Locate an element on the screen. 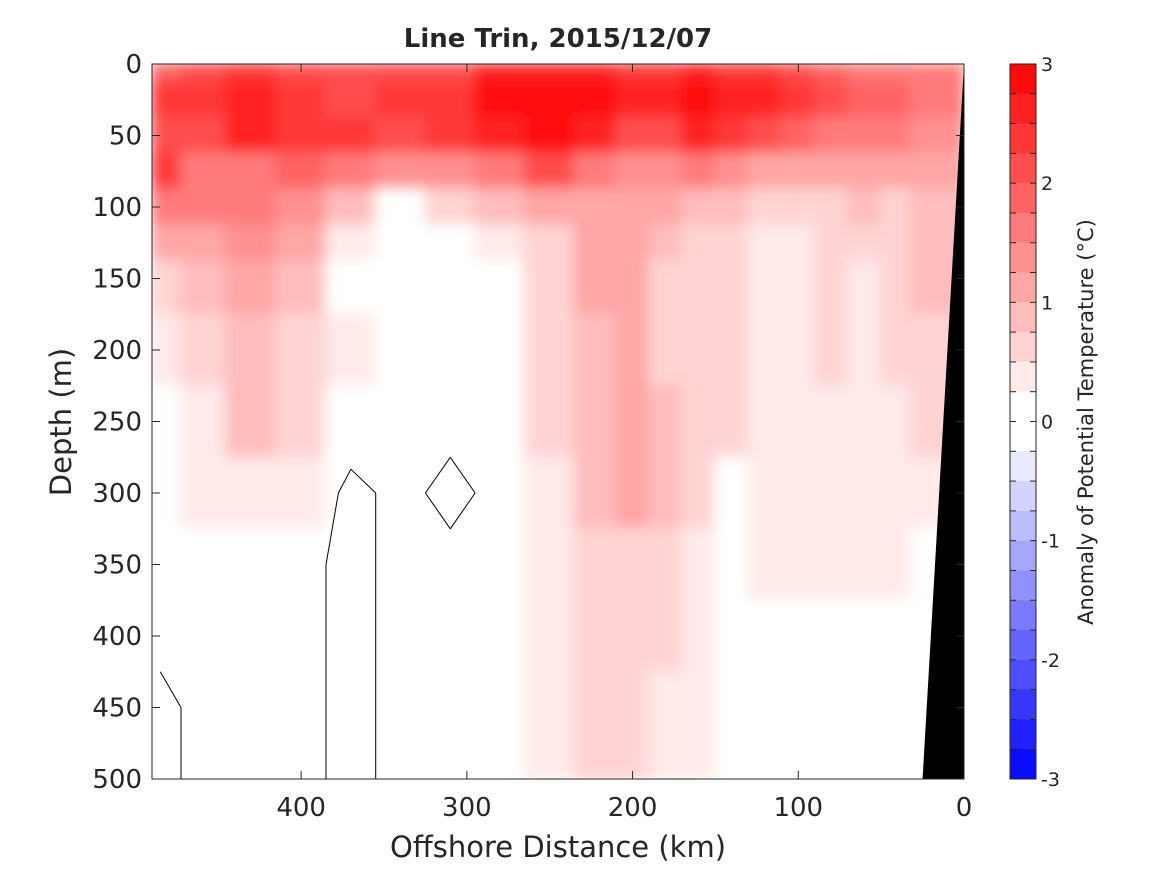 This screenshot has width=1167, height=875. y-tick-label: 150 is located at coordinates (117, 280).